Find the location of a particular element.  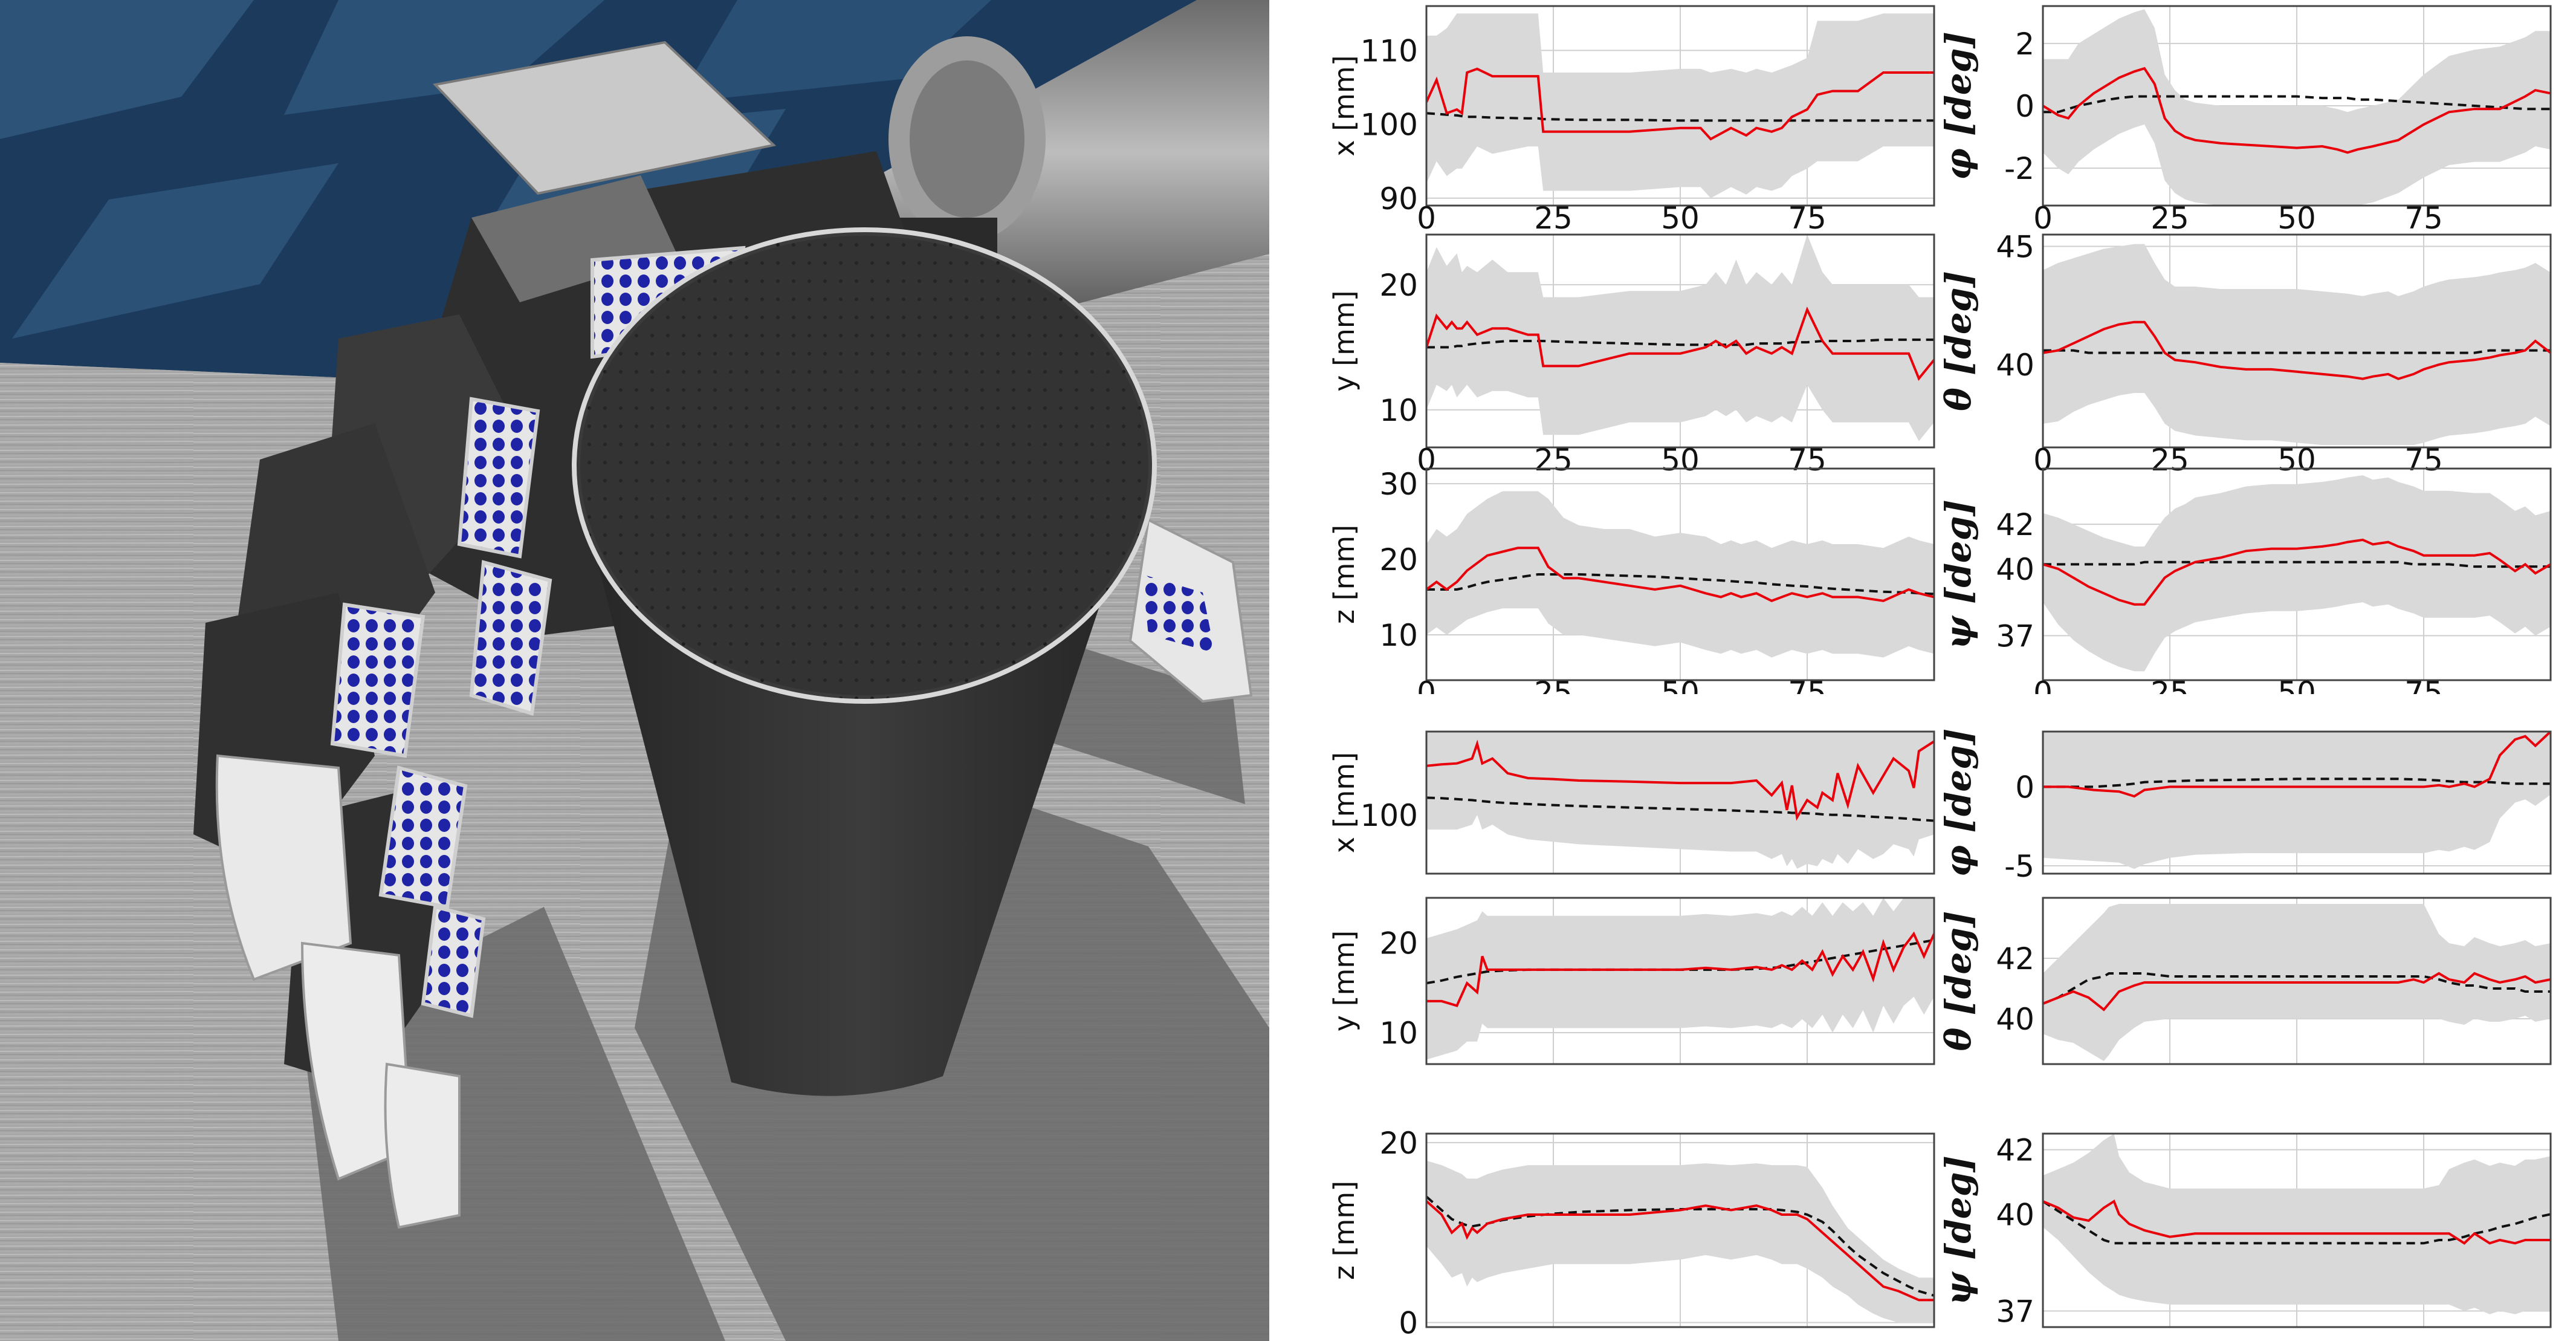

y-tick-label: -5 is located at coordinates (2019, 867).